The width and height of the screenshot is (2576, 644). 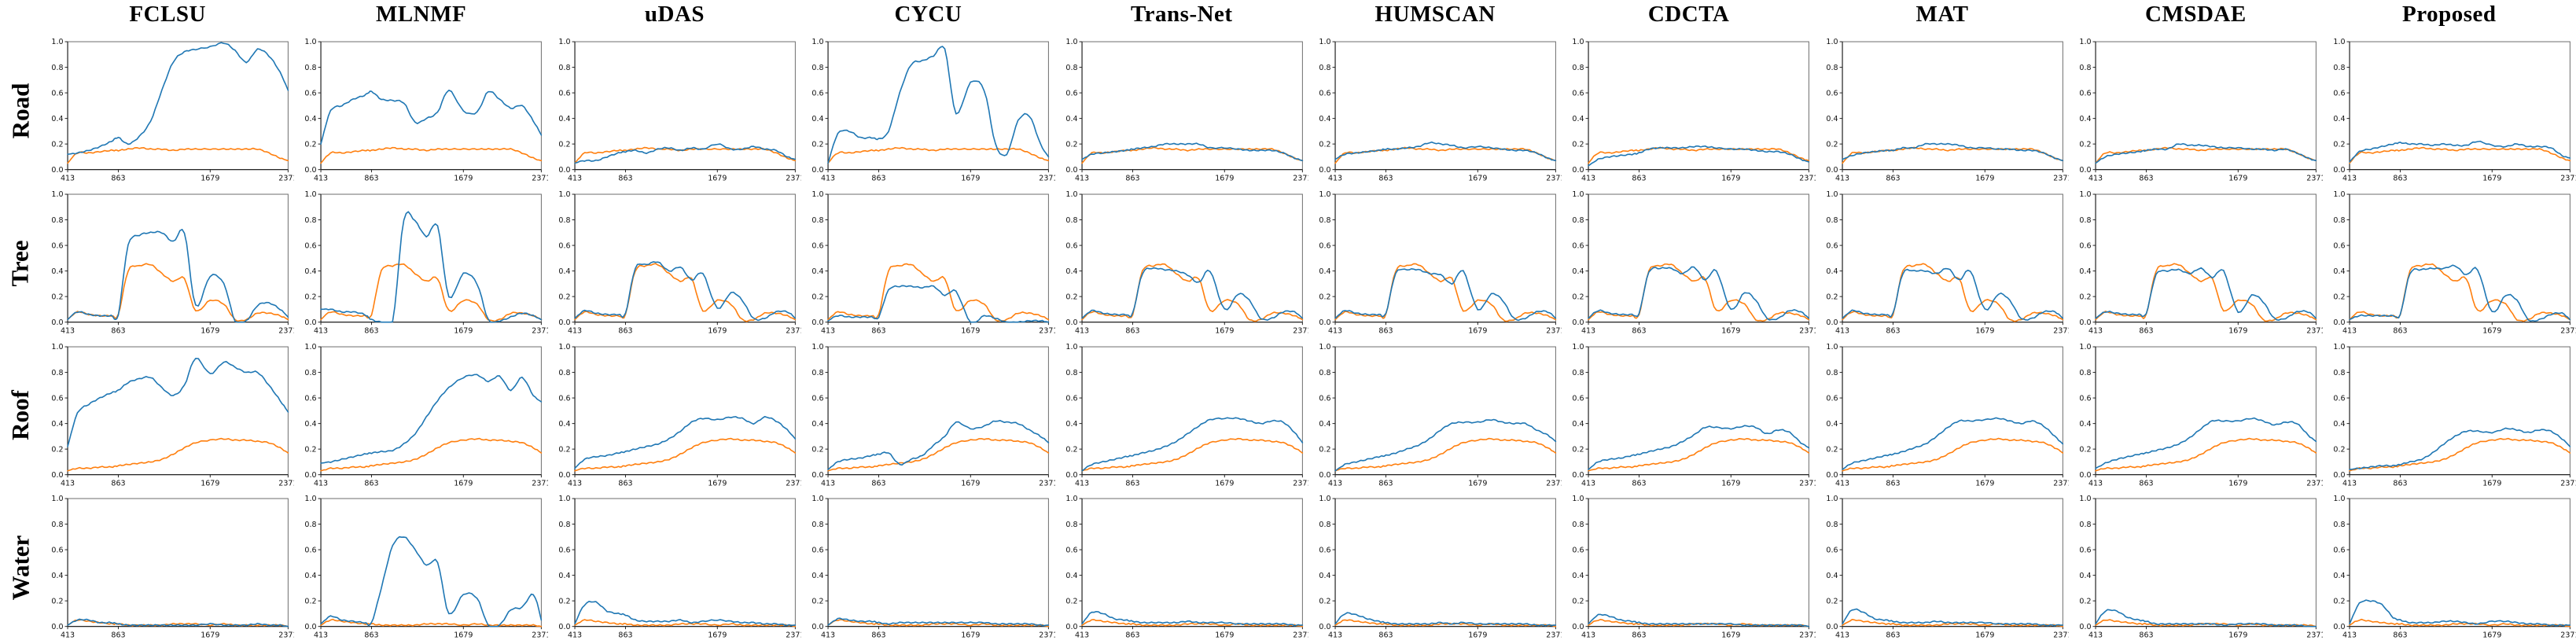 What do you see at coordinates (421, 416) in the screenshot?
I see `subplot-roof-mlnmf: 0.0 0.2 0.4 0.6 0.8 1.0 413 863 1679 2371` at bounding box center [421, 416].